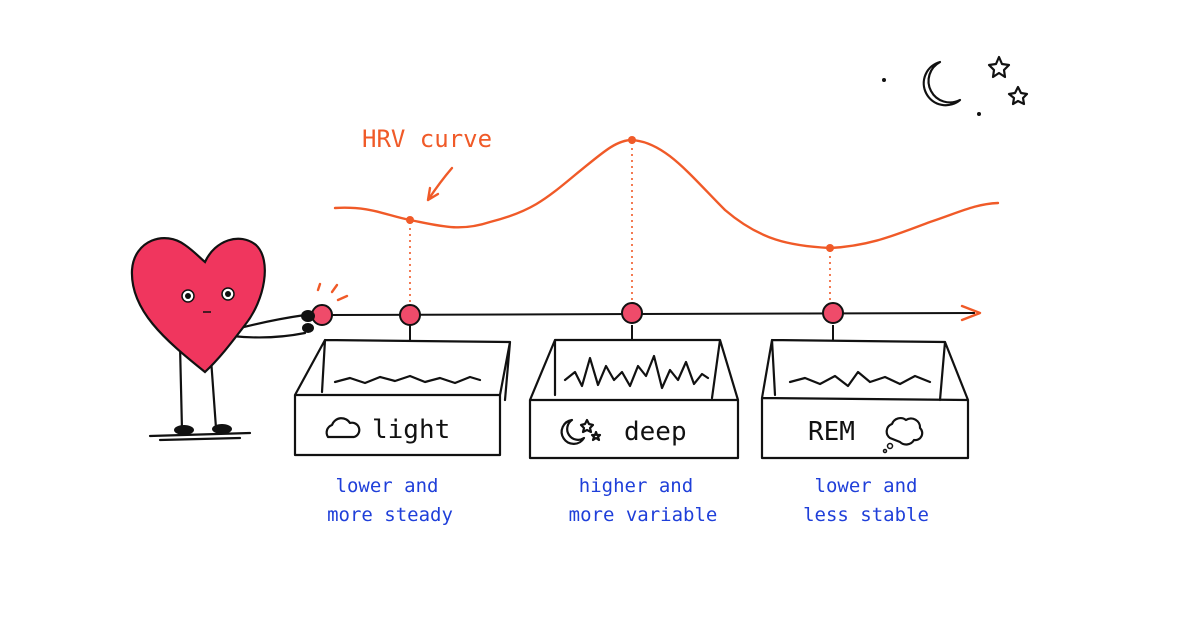 The width and height of the screenshot is (1200, 630). I want to click on stage-box: light, so click(402, 397).